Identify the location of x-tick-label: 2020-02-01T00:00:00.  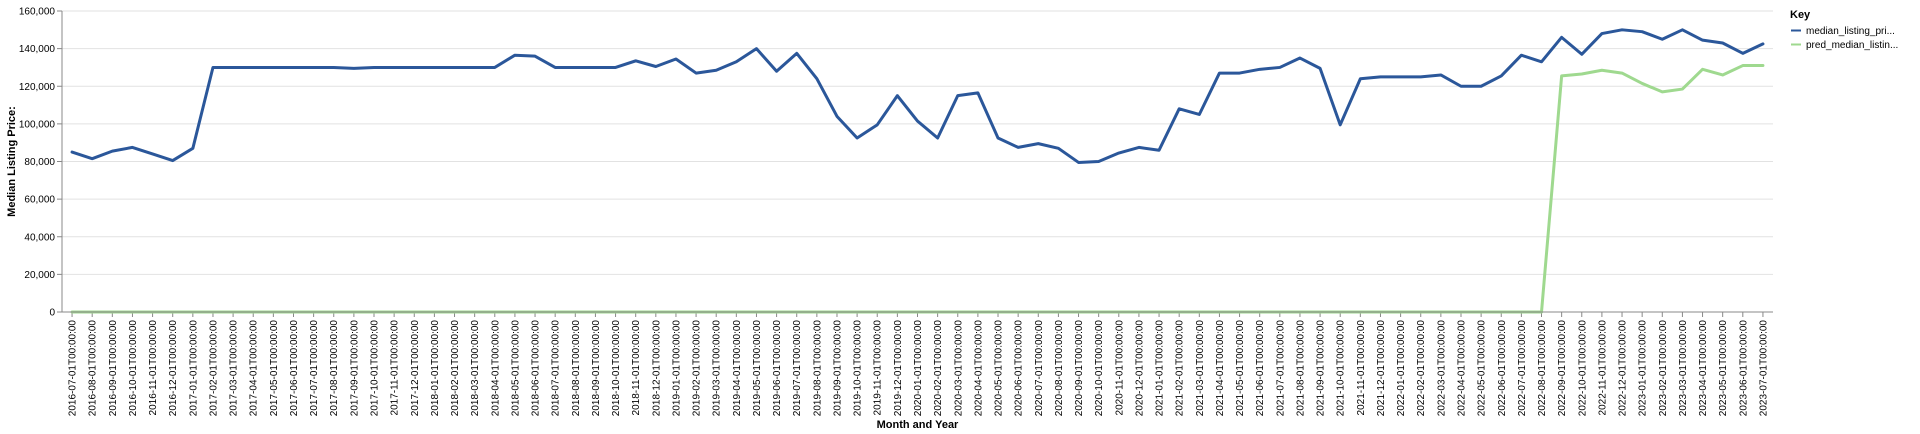
(938, 368).